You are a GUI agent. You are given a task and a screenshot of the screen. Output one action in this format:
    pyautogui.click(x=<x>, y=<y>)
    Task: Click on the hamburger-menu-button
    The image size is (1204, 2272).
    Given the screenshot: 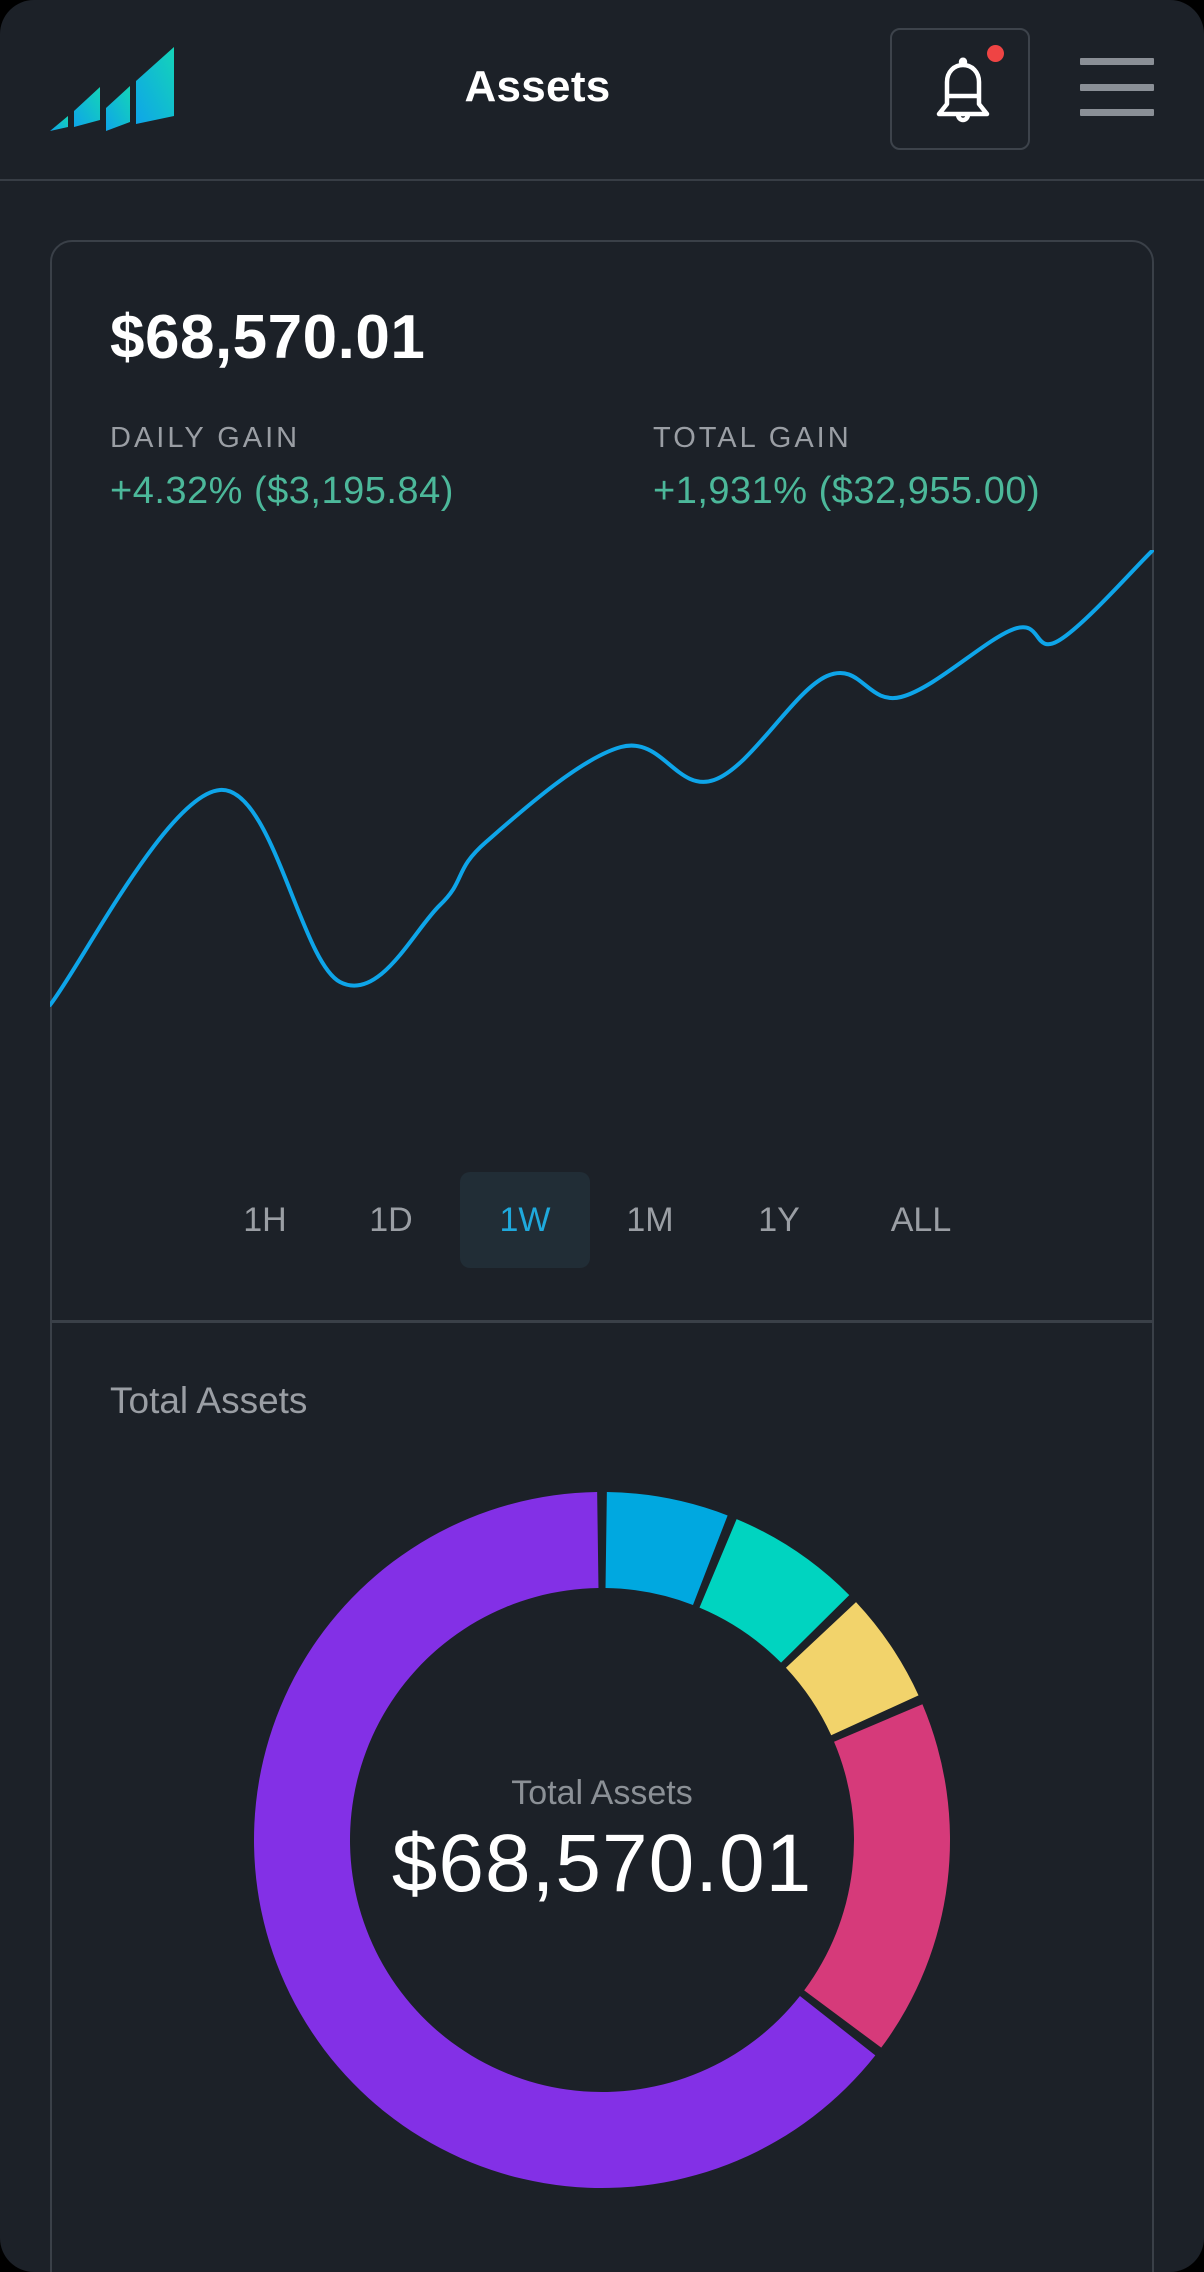 What is the action you would take?
    pyautogui.click(x=1117, y=89)
    